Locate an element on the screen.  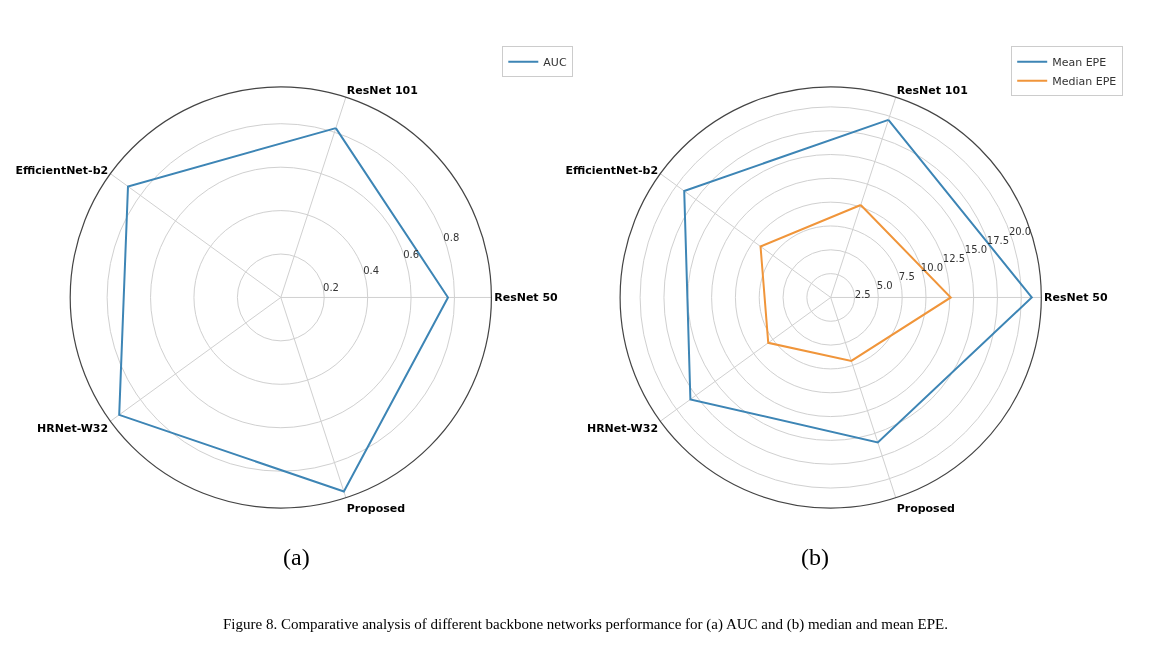
y-tick-label: 7.5 is located at coordinates (906, 277).